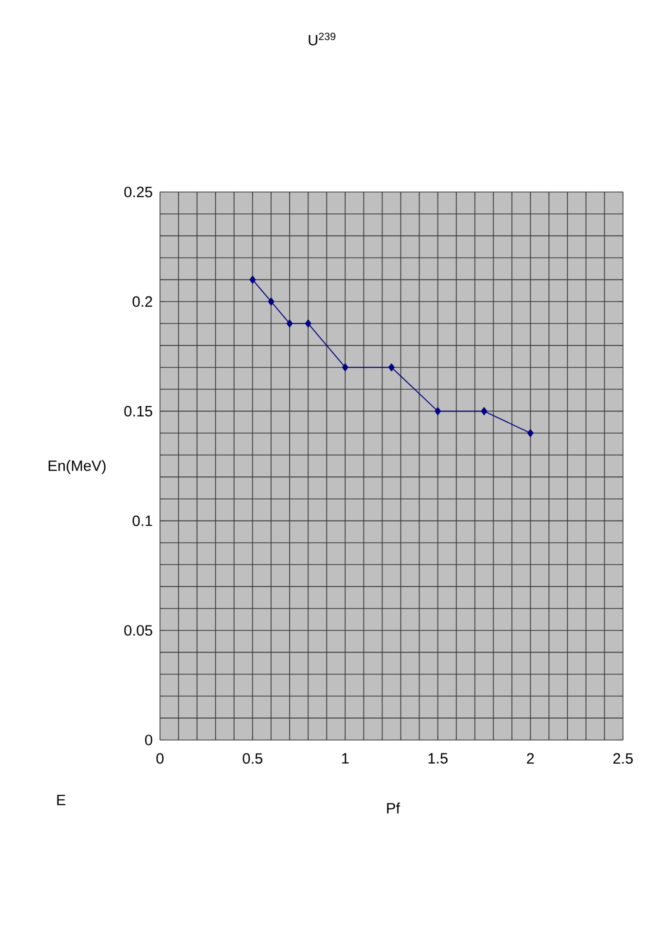 This screenshot has width=656, height=929. Describe the element at coordinates (393, 808) in the screenshot. I see `x-axis-title: Pf` at that location.